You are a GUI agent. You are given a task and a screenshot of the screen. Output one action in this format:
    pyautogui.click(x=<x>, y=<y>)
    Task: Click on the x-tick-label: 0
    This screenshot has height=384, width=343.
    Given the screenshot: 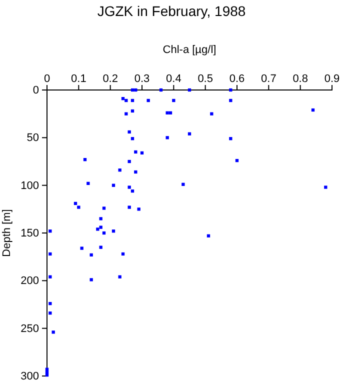 What is the action you would take?
    pyautogui.click(x=47, y=79)
    